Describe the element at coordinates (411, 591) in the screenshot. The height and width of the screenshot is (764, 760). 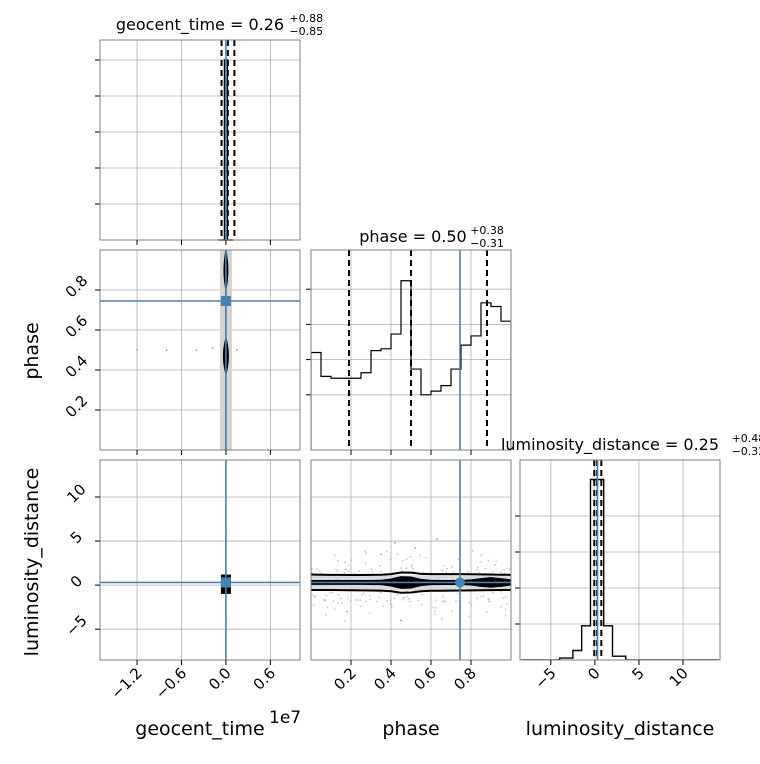
I see `distance-phase-contour-lower` at that location.